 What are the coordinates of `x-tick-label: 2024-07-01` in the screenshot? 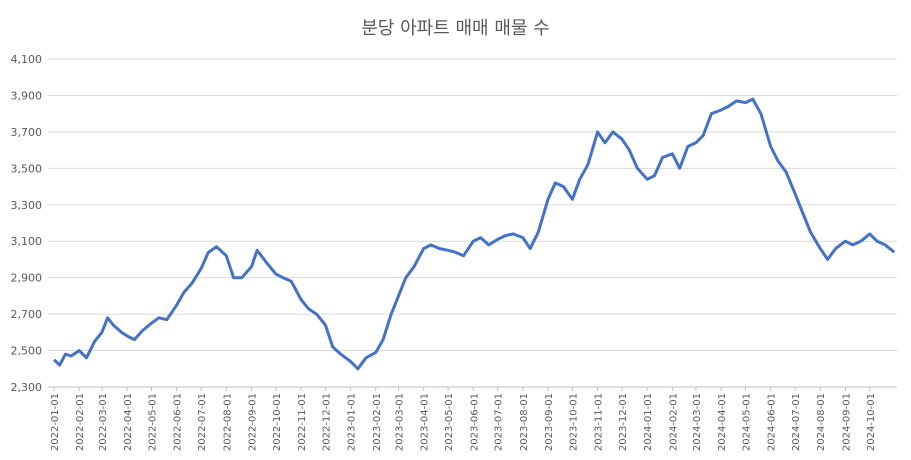 It's located at (796, 422).